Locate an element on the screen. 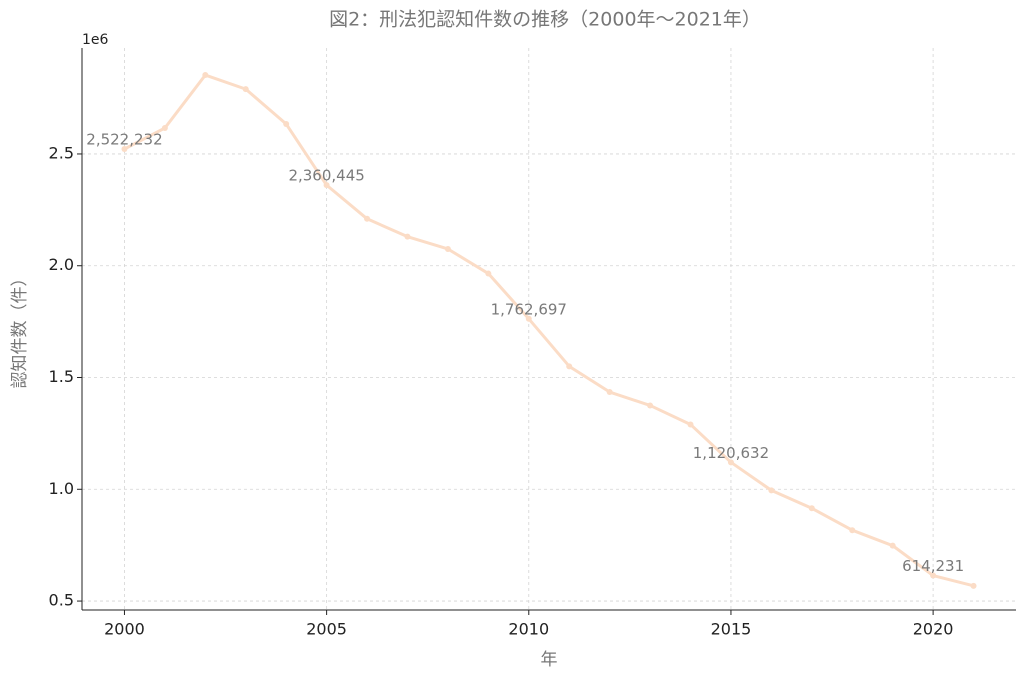 The width and height of the screenshot is (1024, 680). y-multiplier: 1e6 is located at coordinates (95, 40).